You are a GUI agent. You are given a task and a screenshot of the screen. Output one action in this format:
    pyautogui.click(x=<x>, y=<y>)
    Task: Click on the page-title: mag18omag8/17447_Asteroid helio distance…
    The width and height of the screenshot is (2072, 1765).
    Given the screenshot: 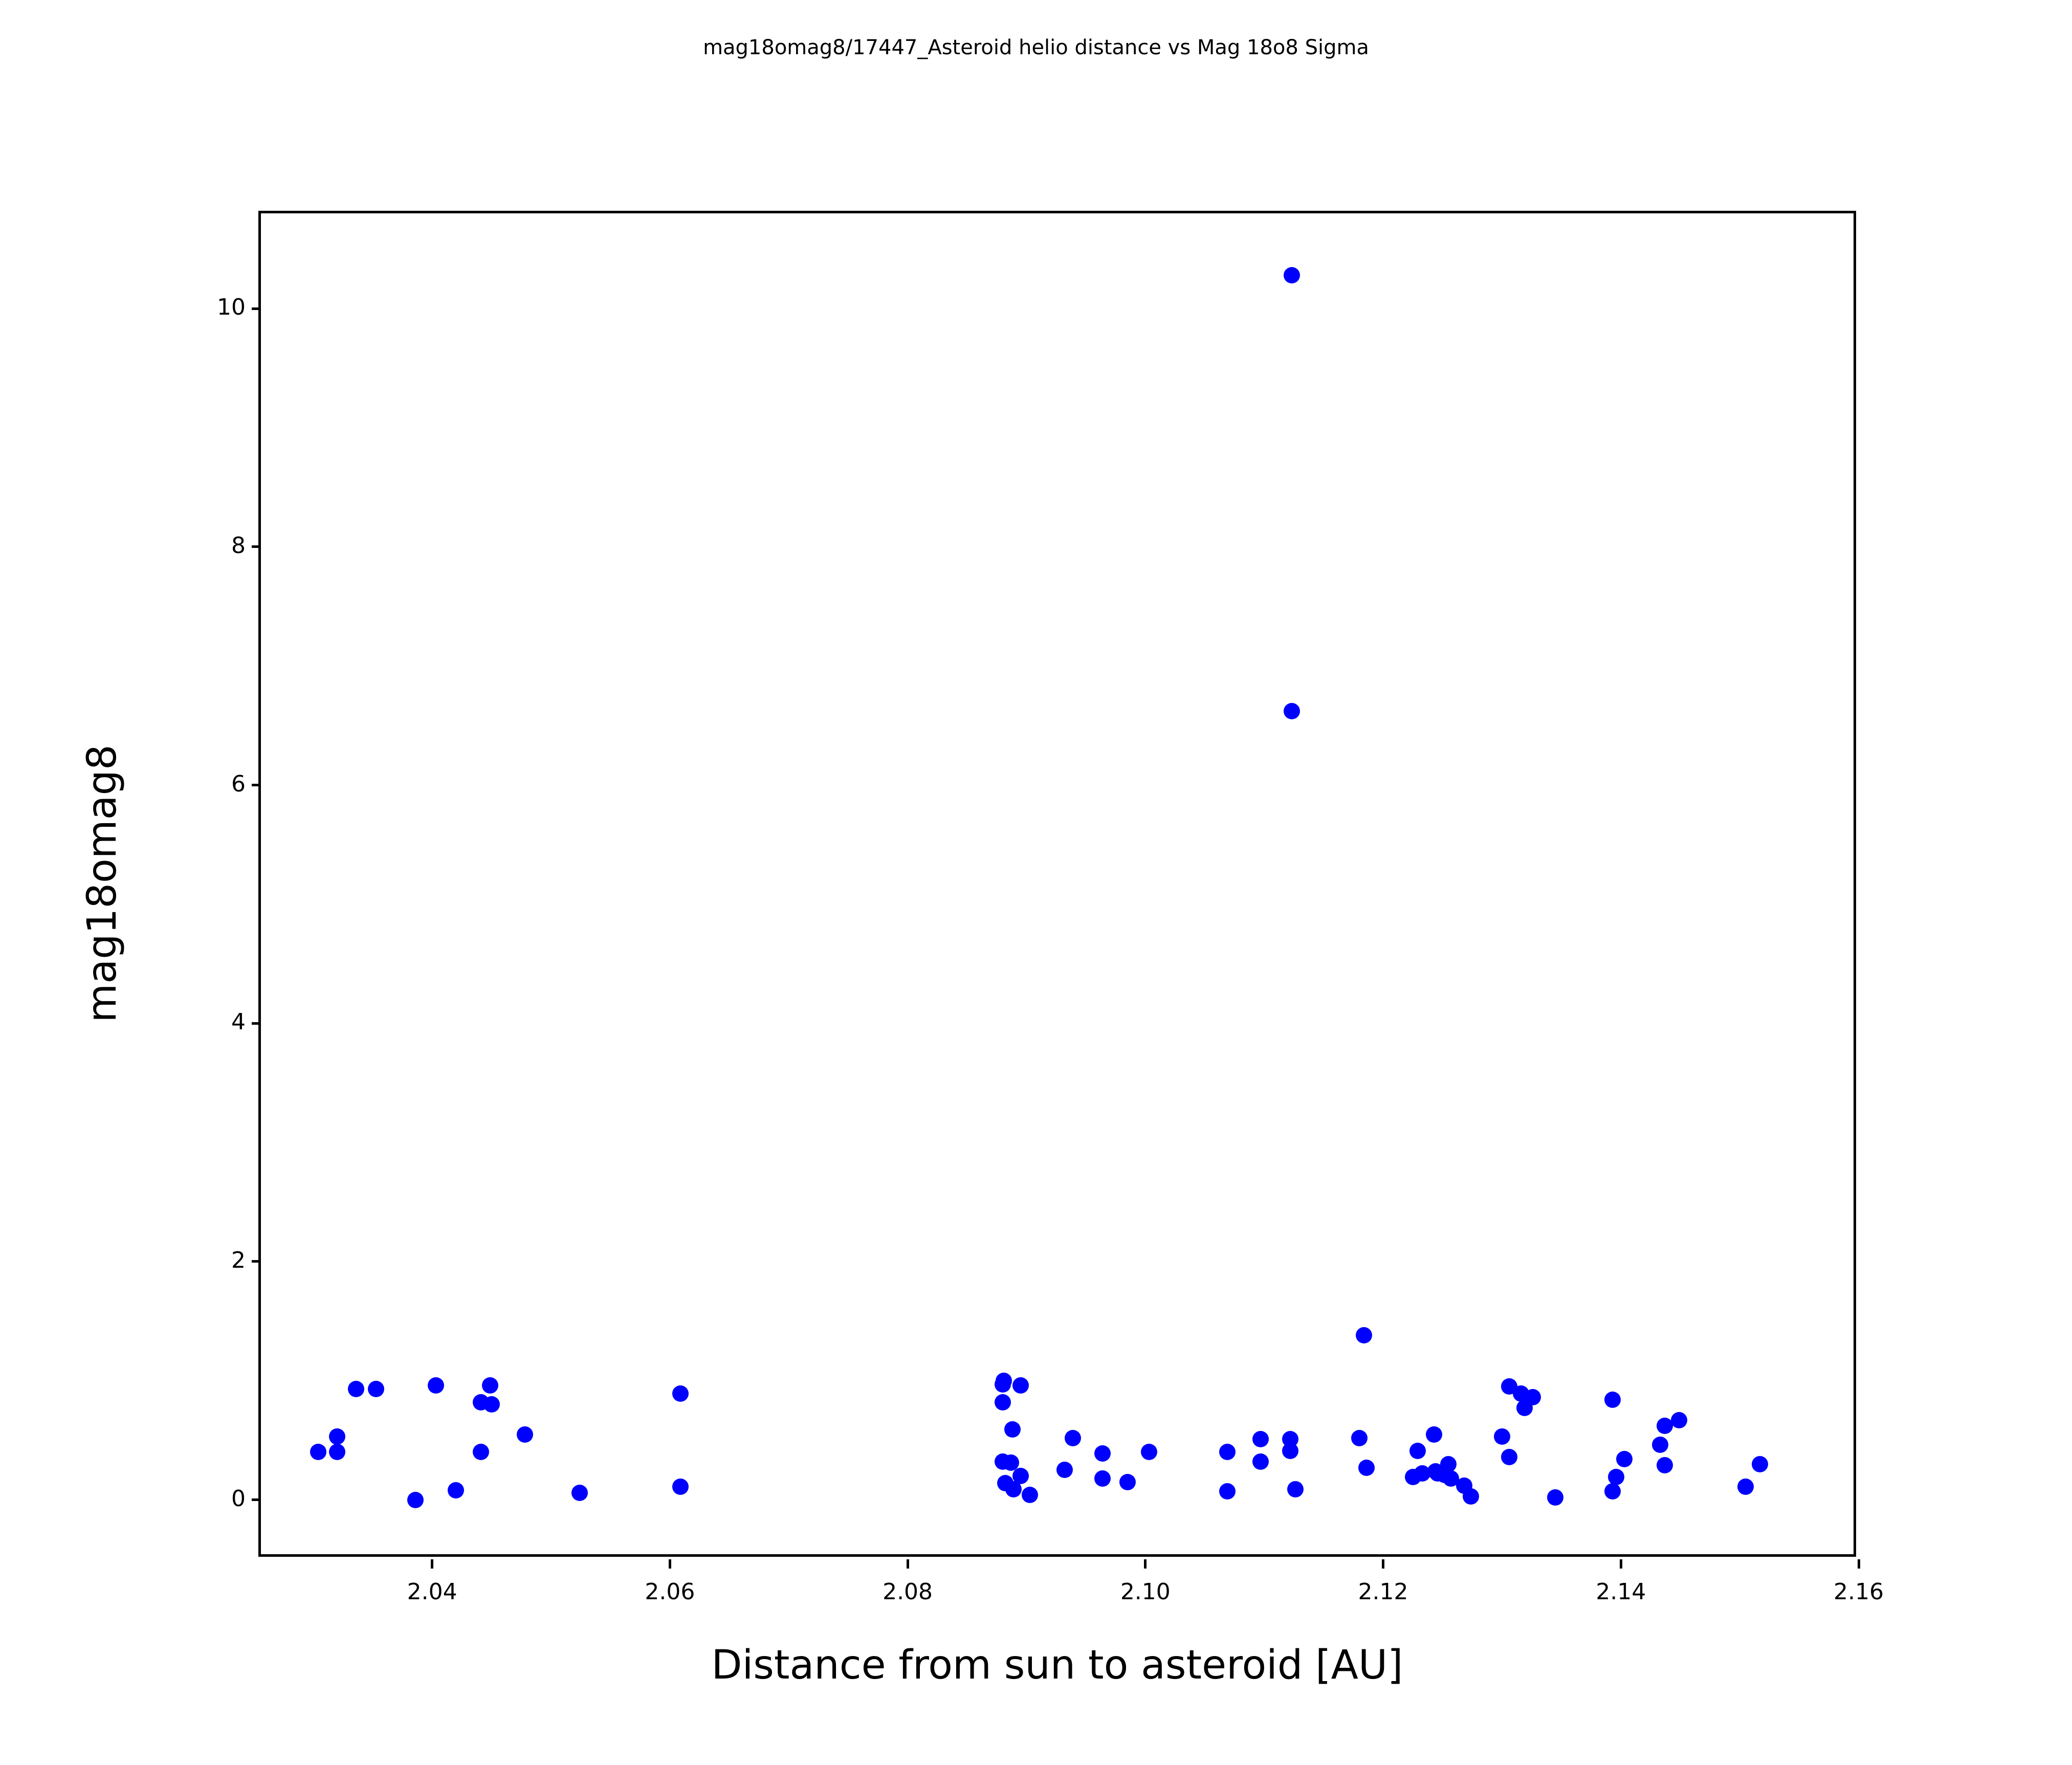 What is the action you would take?
    pyautogui.click(x=1036, y=47)
    